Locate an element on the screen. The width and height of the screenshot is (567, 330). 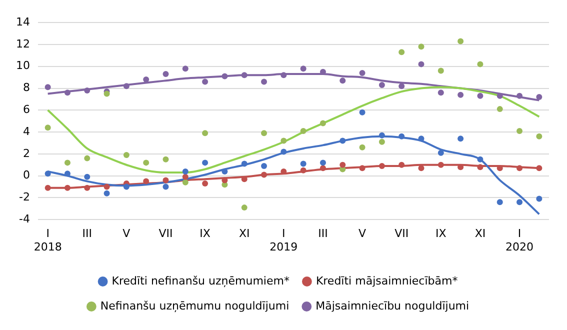
legend-label: Mājsaimniecību noguldījumi is located at coordinates (393, 305).